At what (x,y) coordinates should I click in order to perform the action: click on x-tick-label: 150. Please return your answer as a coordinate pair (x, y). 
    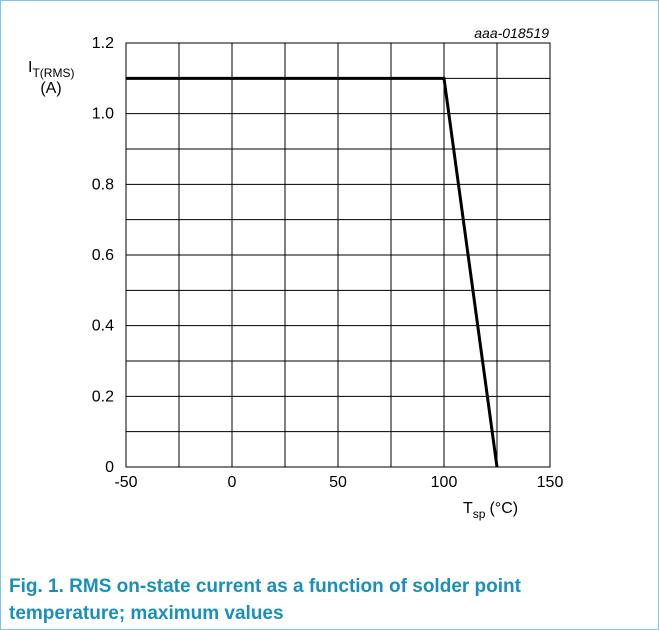
    Looking at the image, I should click on (550, 482).